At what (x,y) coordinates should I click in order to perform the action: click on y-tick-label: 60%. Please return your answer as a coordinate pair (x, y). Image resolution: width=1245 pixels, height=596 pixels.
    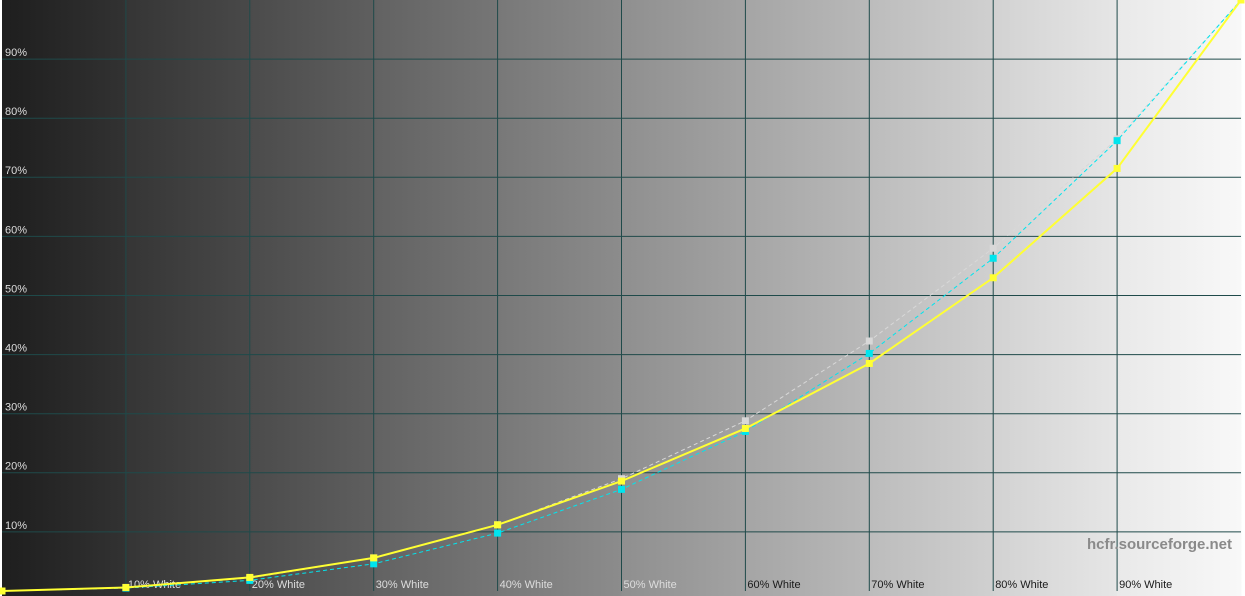
    Looking at the image, I should click on (16, 230).